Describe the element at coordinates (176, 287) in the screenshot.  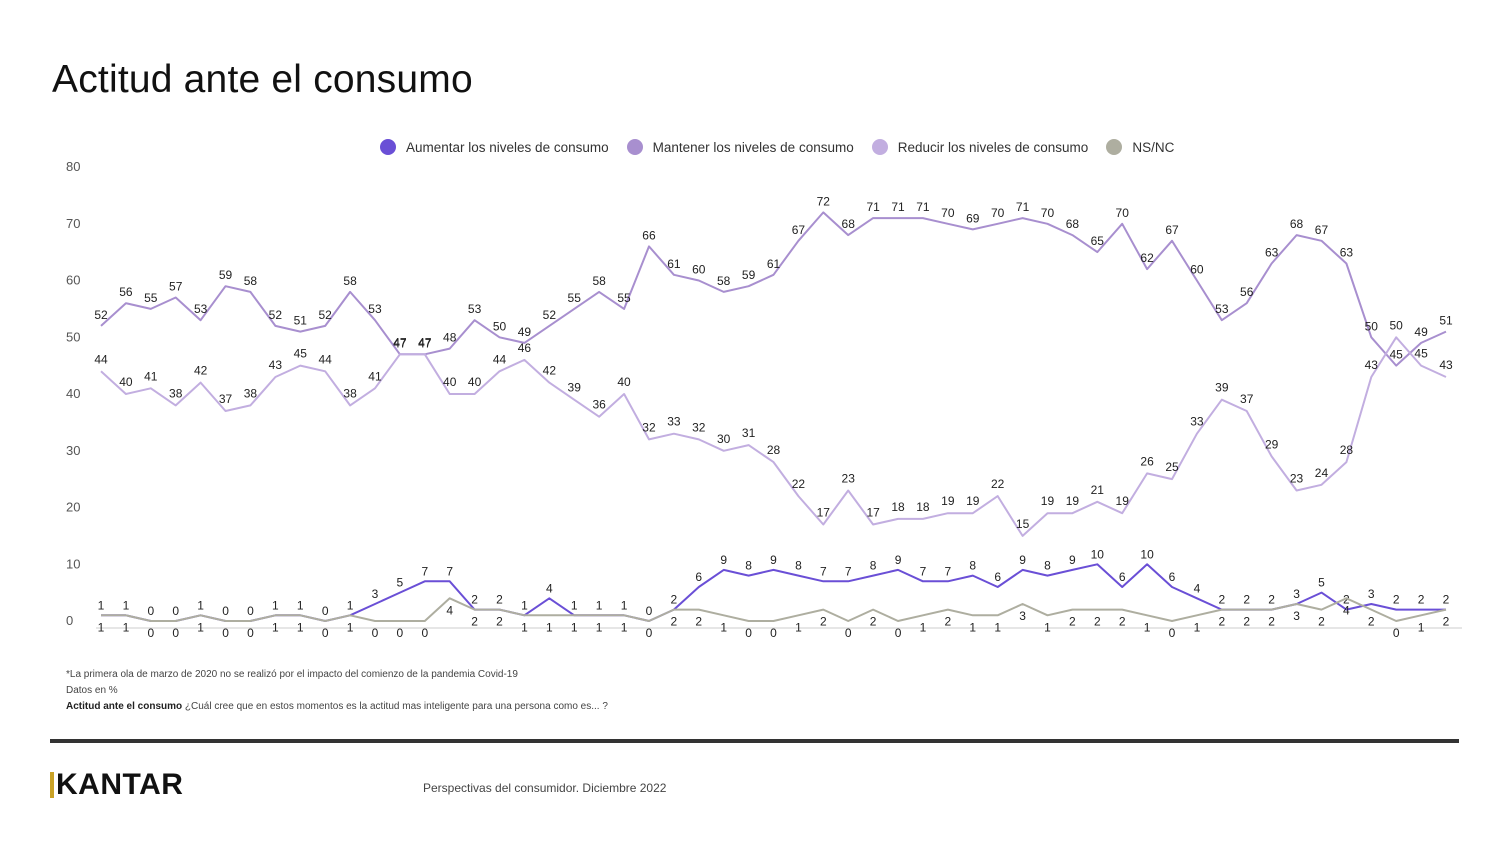
I see `data-label-s1-3: 57` at that location.